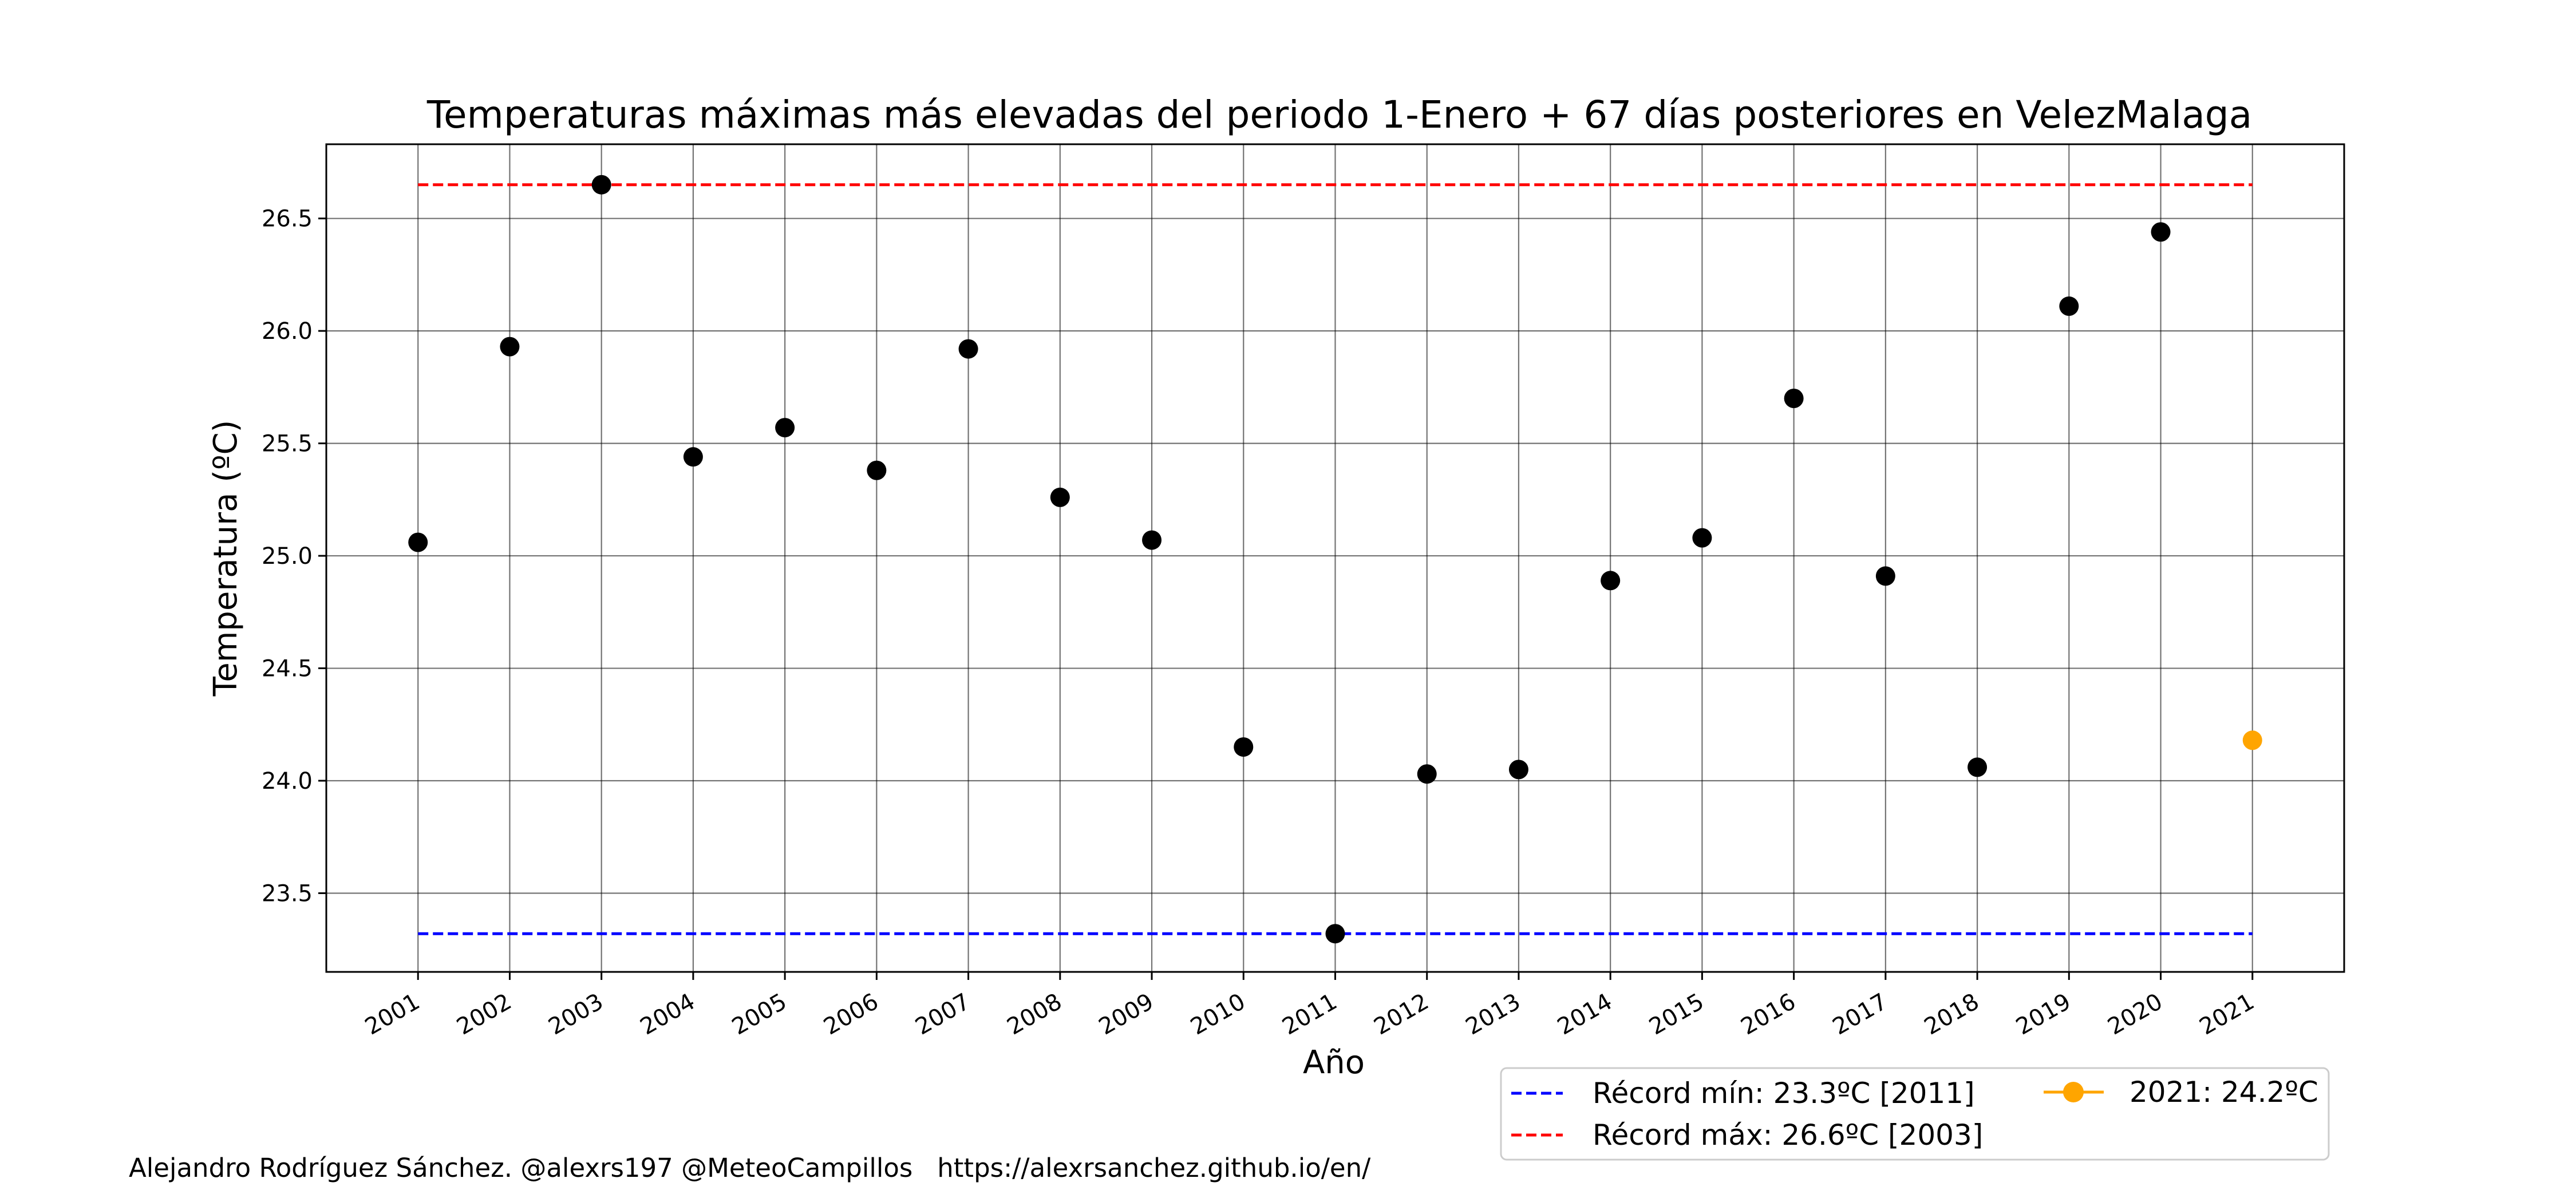 The height and width of the screenshot is (1202, 2576). Describe the element at coordinates (287, 219) in the screenshot. I see `y-tick-label: 26.5` at that location.